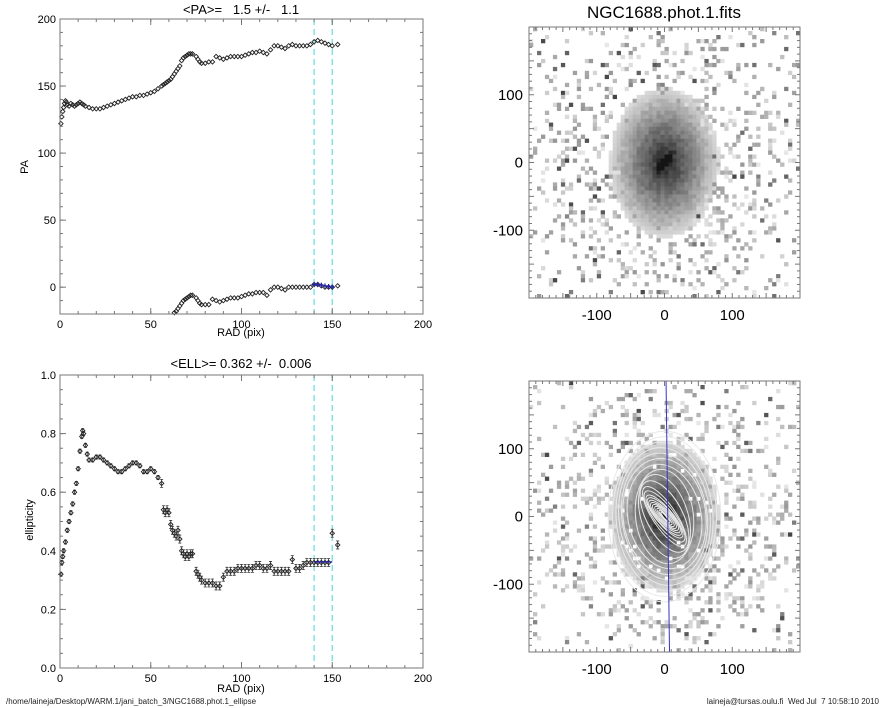 The image size is (885, 708). What do you see at coordinates (151, 679) in the screenshot?
I see `x-tick-label: 50` at bounding box center [151, 679].